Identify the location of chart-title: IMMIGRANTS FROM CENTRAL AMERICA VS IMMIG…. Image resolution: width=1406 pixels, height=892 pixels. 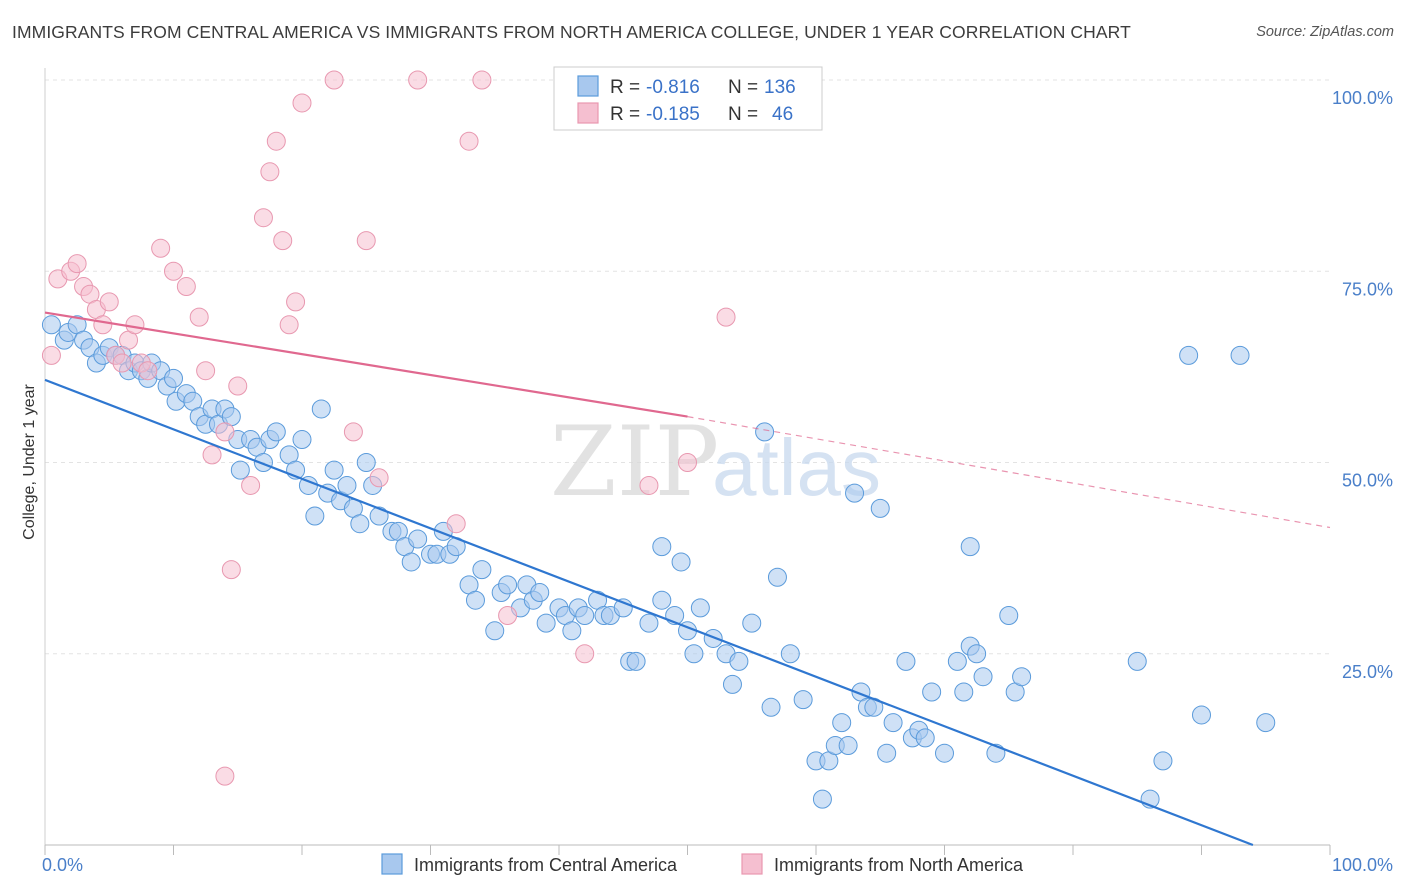
(571, 32).